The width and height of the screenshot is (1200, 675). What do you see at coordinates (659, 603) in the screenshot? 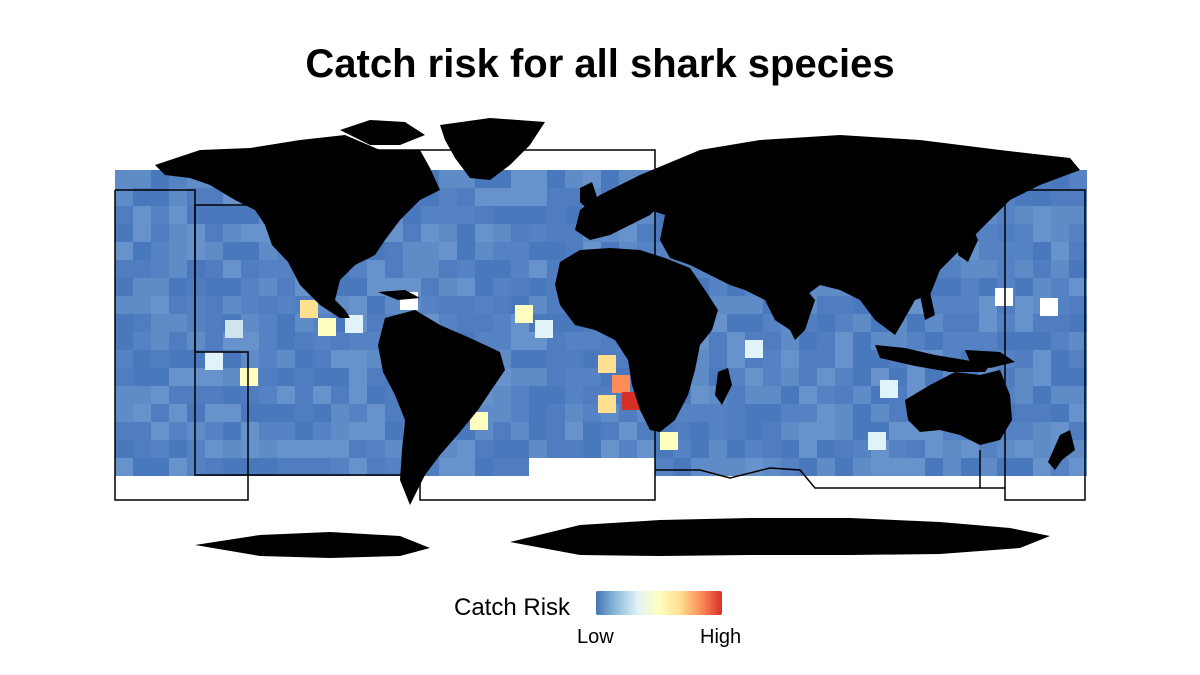
I see `legend-color-bar` at bounding box center [659, 603].